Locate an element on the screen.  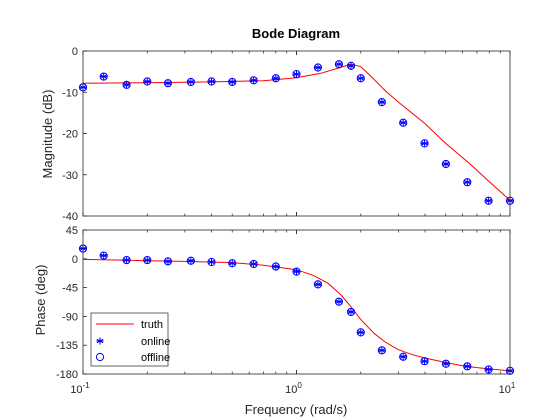
legend-online-swatch is located at coordinates (100, 341).